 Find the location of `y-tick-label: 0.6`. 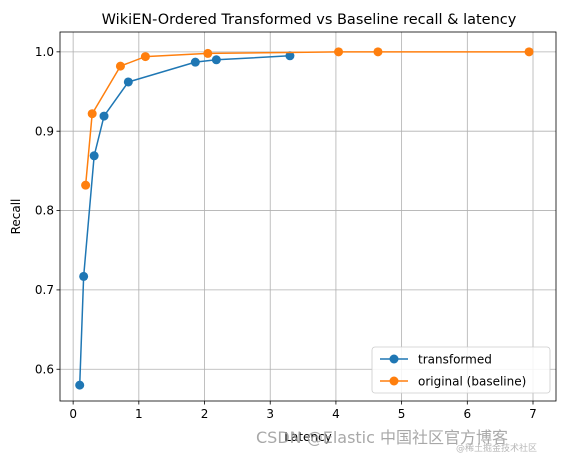

y-tick-label: 0.6 is located at coordinates (44, 369).